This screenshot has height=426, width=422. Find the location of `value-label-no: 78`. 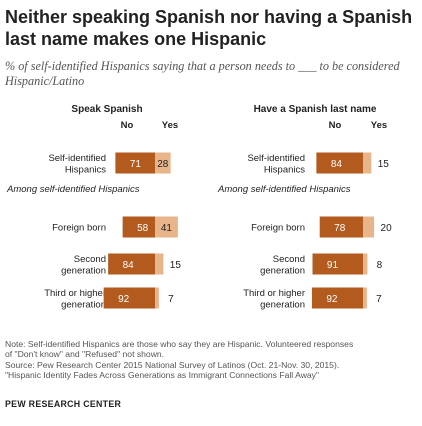

value-label-no: 78 is located at coordinates (340, 228).